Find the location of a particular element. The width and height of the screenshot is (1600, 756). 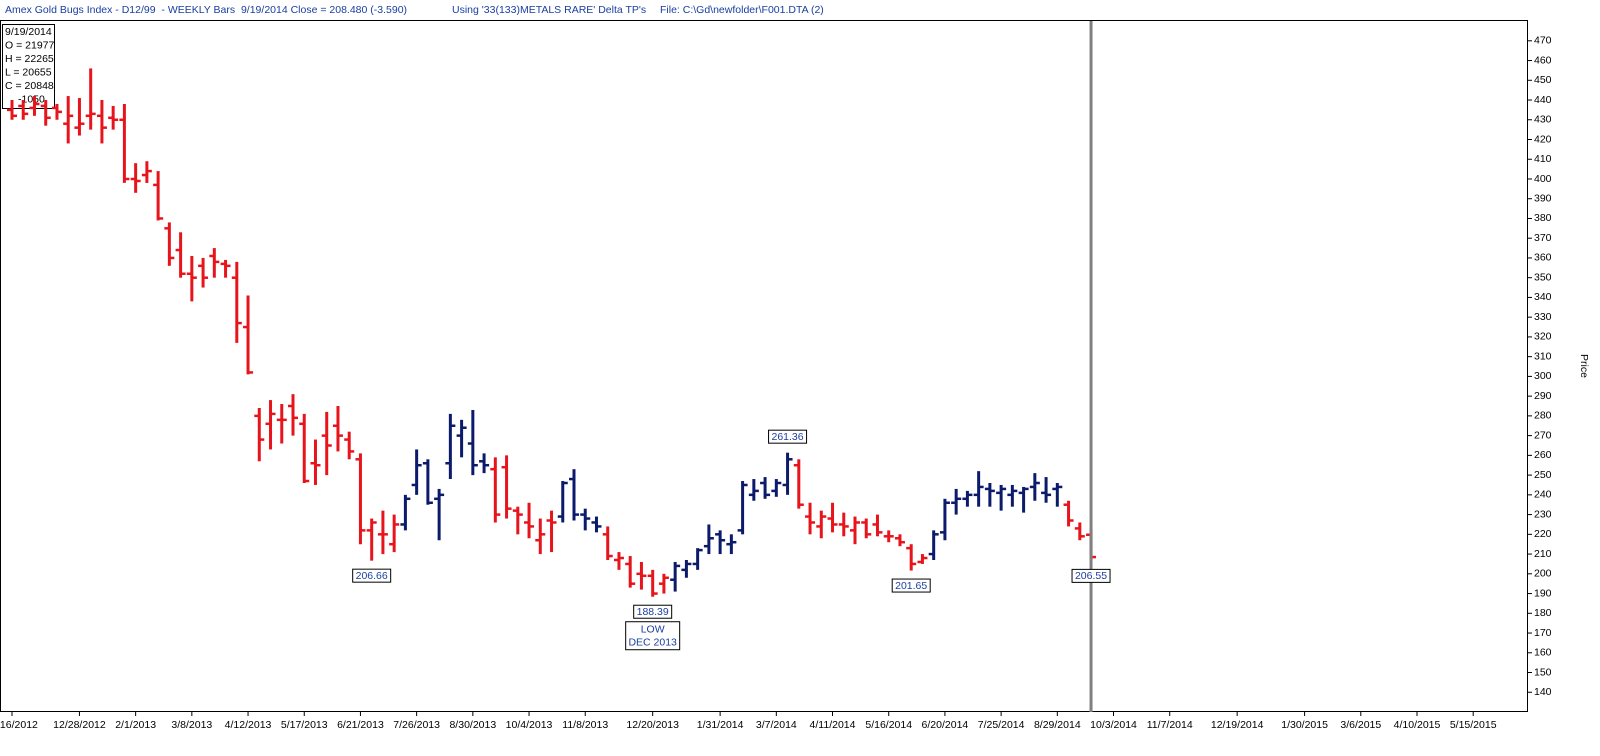

y-tick-label: 450 is located at coordinates (1543, 80).